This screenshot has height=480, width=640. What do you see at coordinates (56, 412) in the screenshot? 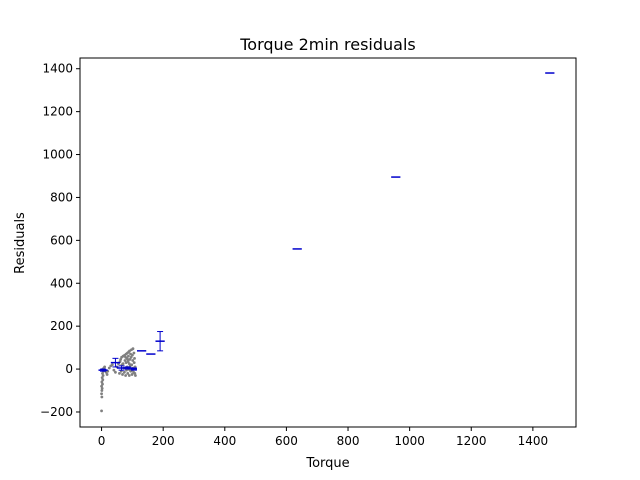
I see `y-tick-label: −200` at bounding box center [56, 412].